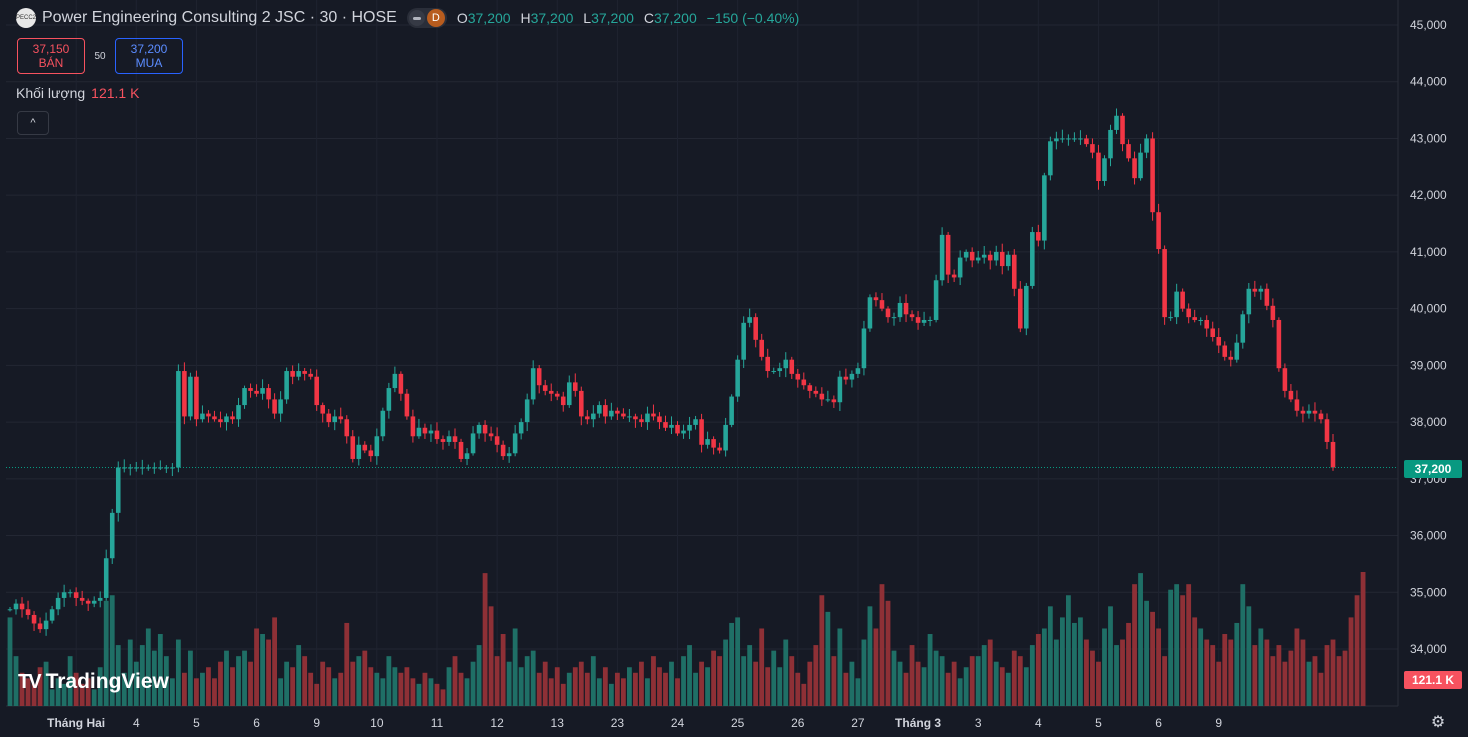  Describe the element at coordinates (1428, 649) in the screenshot. I see `y-tick-label: 34,000` at that location.